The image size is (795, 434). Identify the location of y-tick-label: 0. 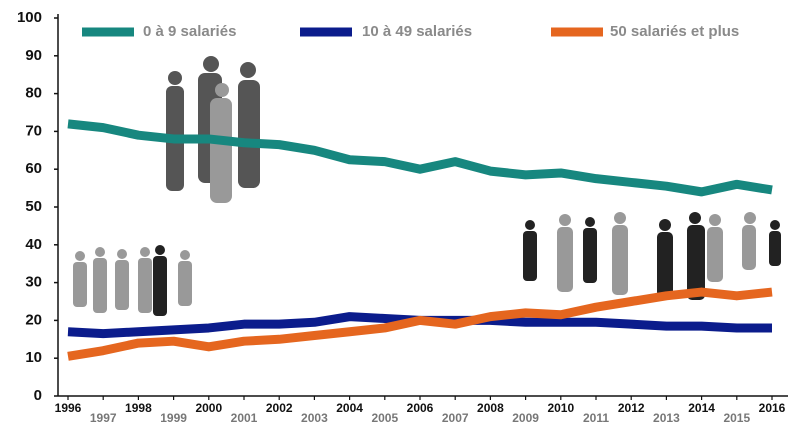
(38, 395).